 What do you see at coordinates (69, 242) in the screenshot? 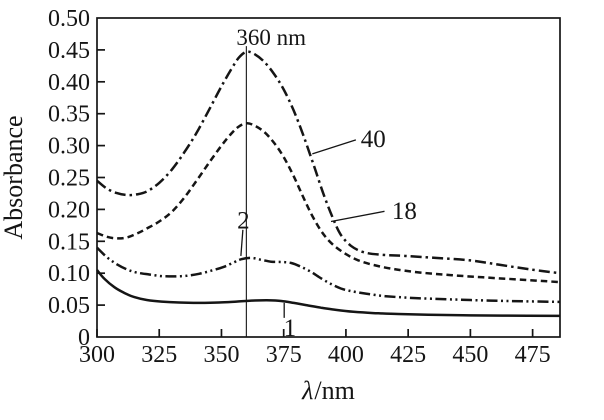
I see `y-tick-label: 0.15` at bounding box center [69, 242].